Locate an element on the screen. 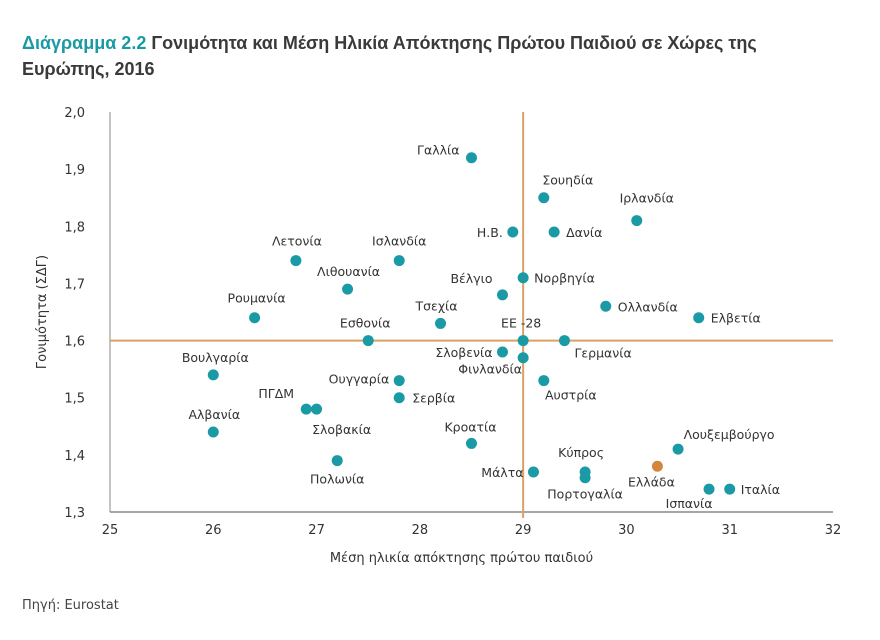  y-tick-label: 1,9 is located at coordinates (74, 170).